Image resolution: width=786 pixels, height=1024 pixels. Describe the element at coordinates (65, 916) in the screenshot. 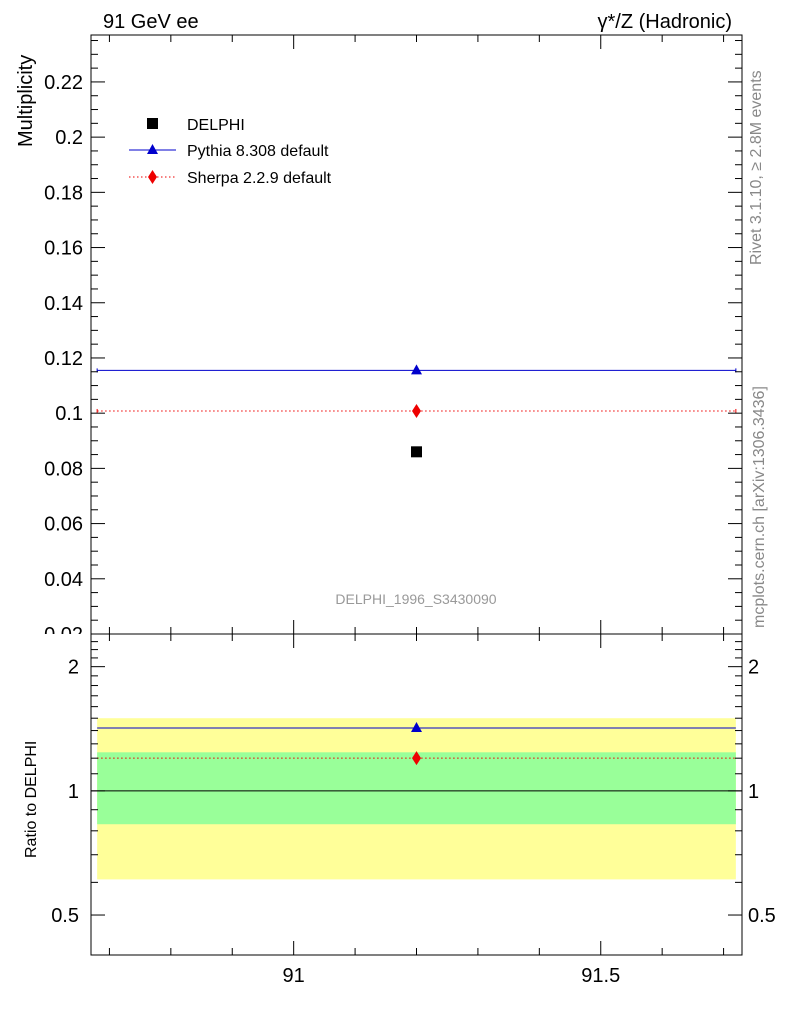

I see `ratio-y-tick-label: 0.5` at that location.